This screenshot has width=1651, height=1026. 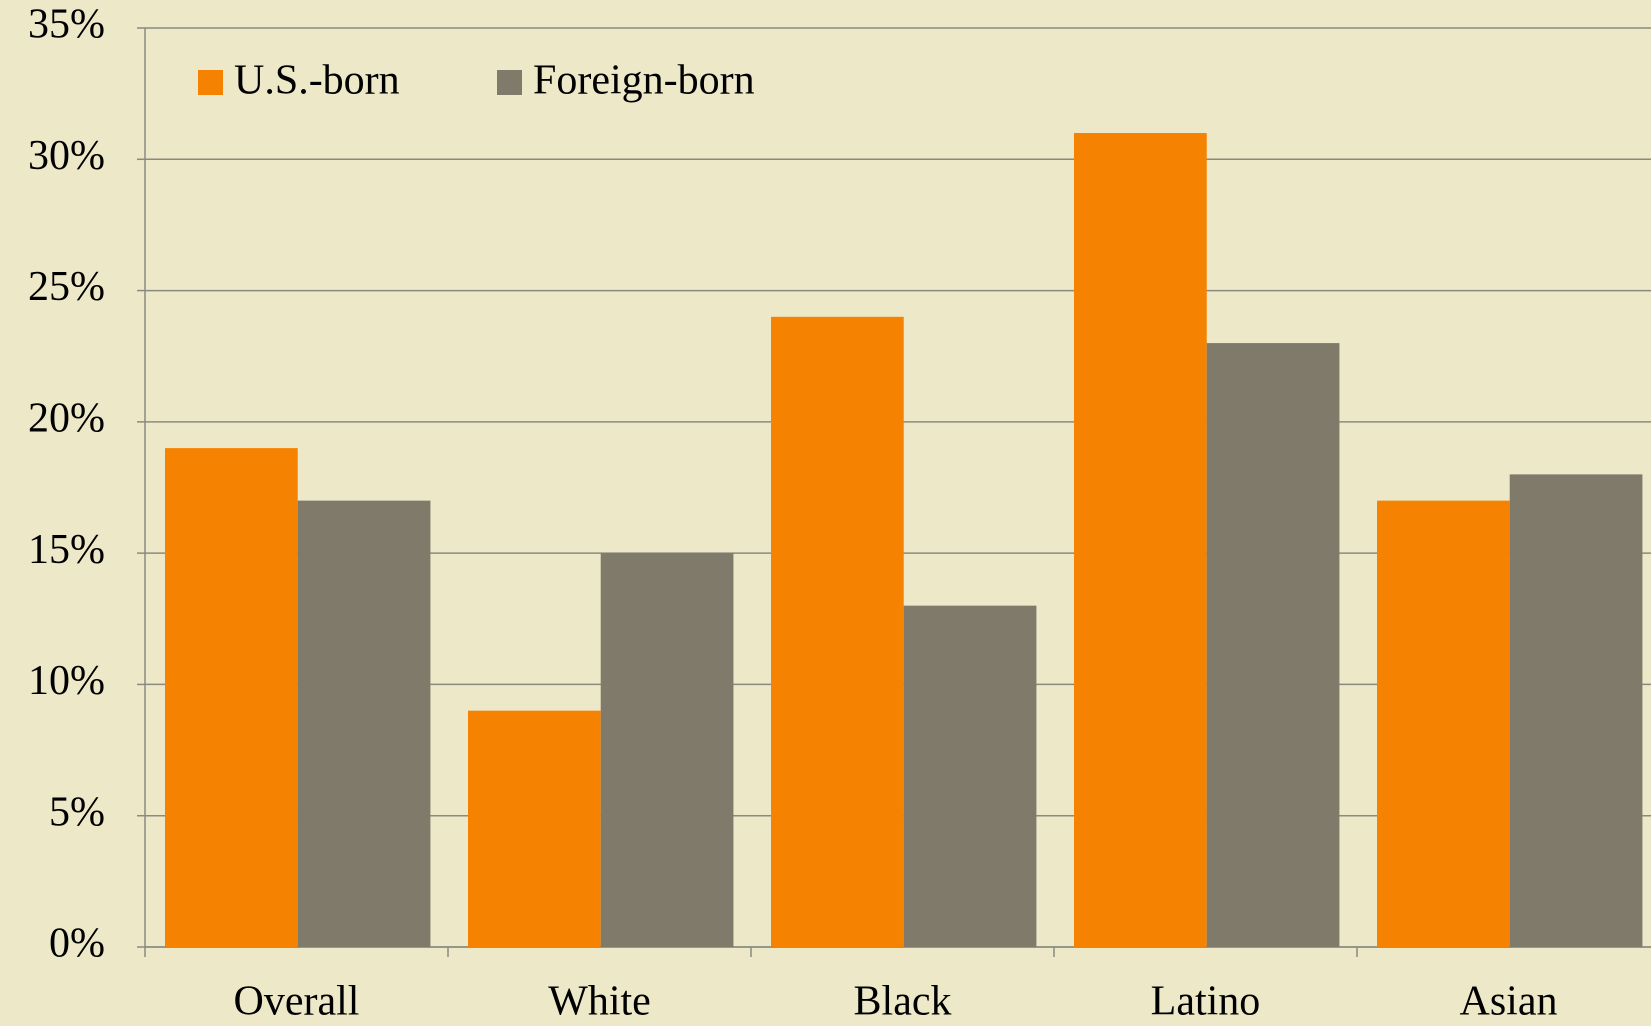 I want to click on x-tick-label: Black, so click(x=903, y=1002).